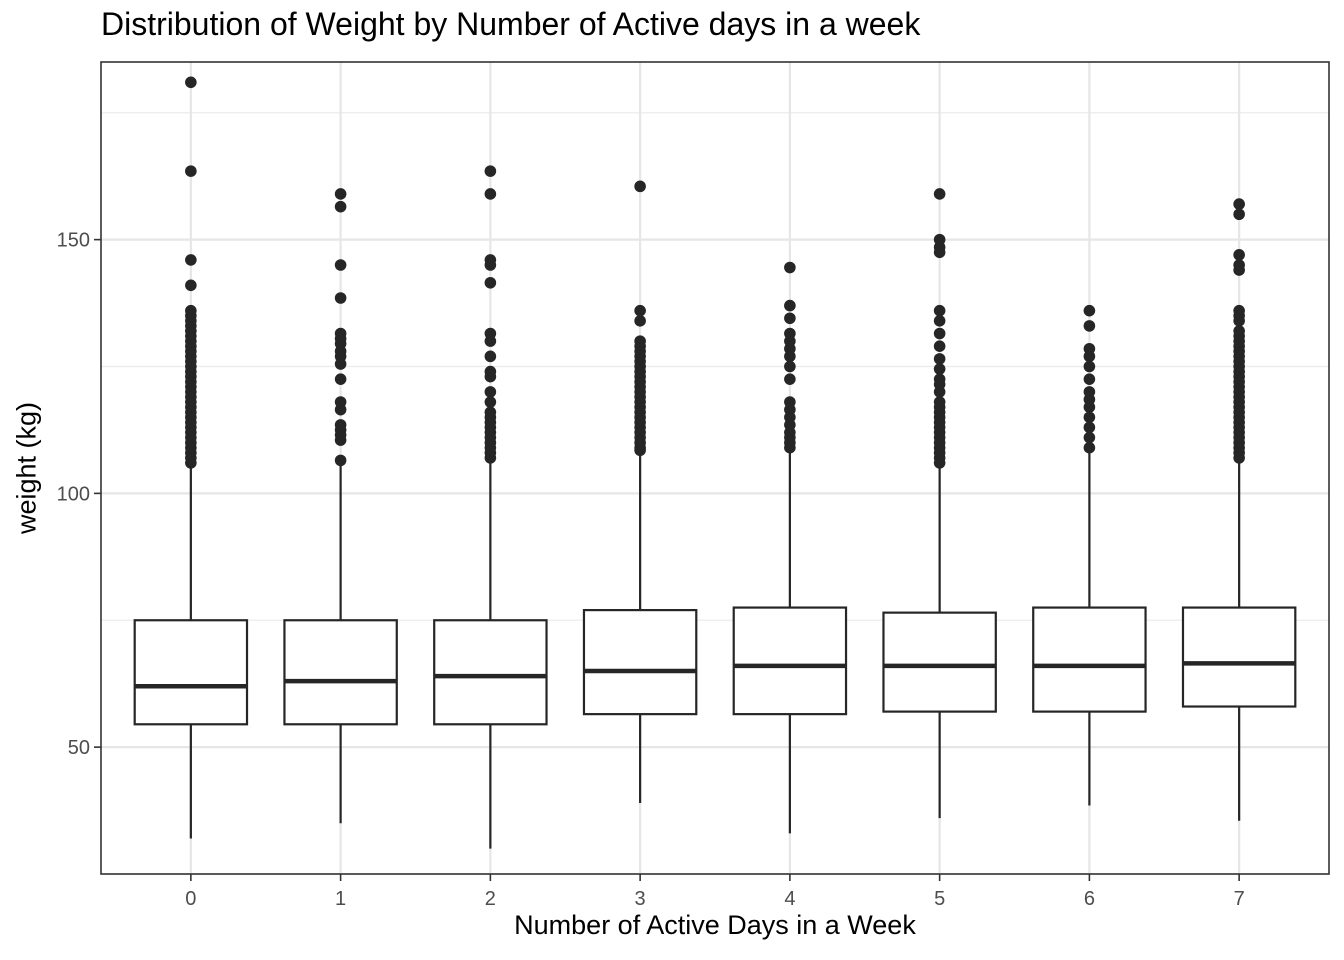  What do you see at coordinates (1089, 899) in the screenshot?
I see `x-tick-label: 6` at bounding box center [1089, 899].